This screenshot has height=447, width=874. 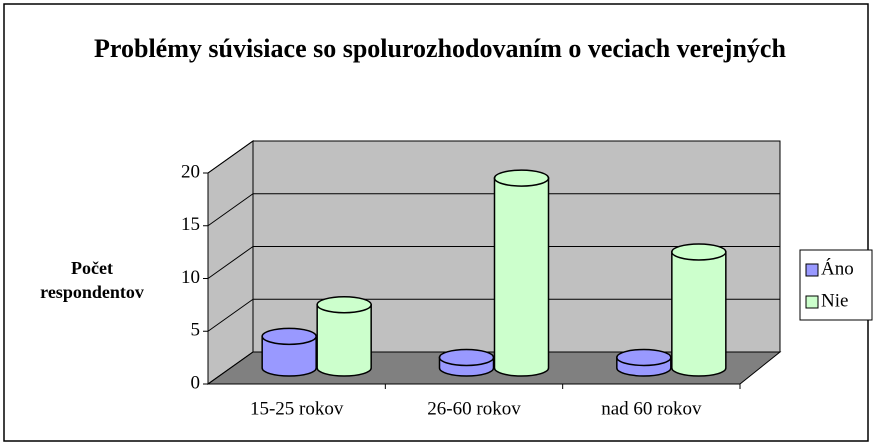 What do you see at coordinates (837, 268) in the screenshot?
I see `legend-label: Áno` at bounding box center [837, 268].